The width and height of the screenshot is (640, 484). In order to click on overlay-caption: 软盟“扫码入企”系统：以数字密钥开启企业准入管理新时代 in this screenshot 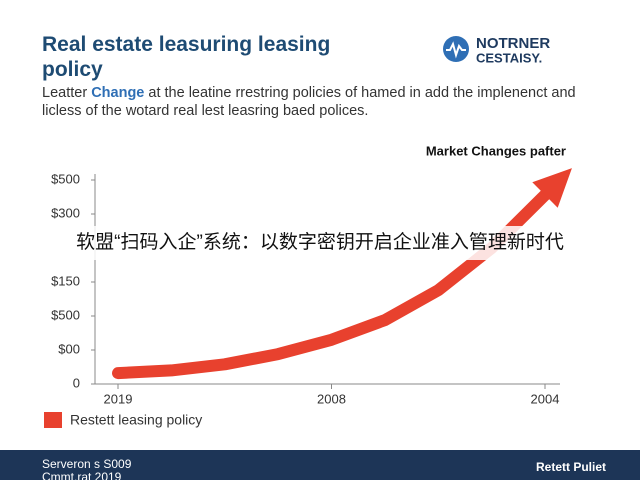, I will do `click(320, 243)`.